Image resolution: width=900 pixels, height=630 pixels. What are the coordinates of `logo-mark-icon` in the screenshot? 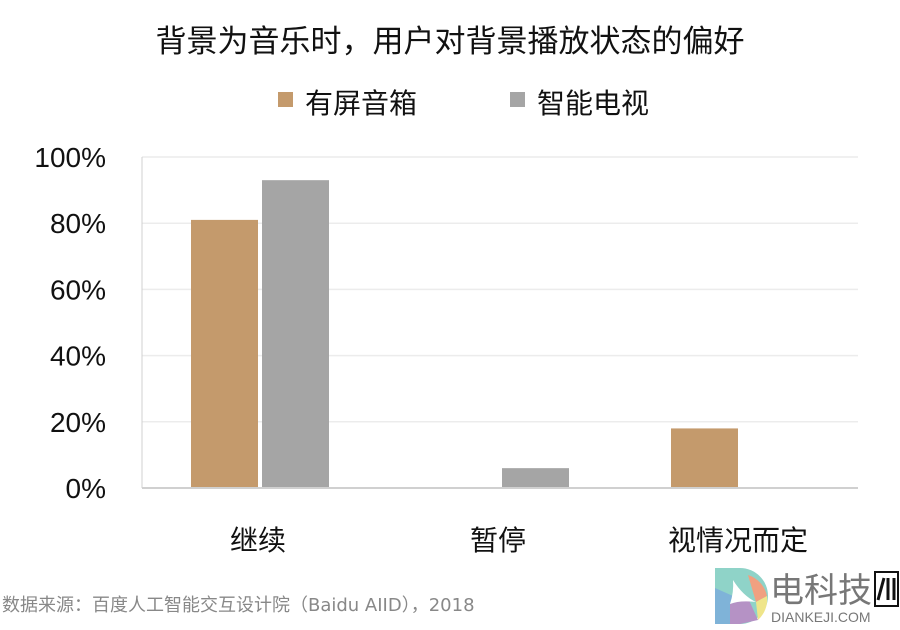 It's located at (741, 596).